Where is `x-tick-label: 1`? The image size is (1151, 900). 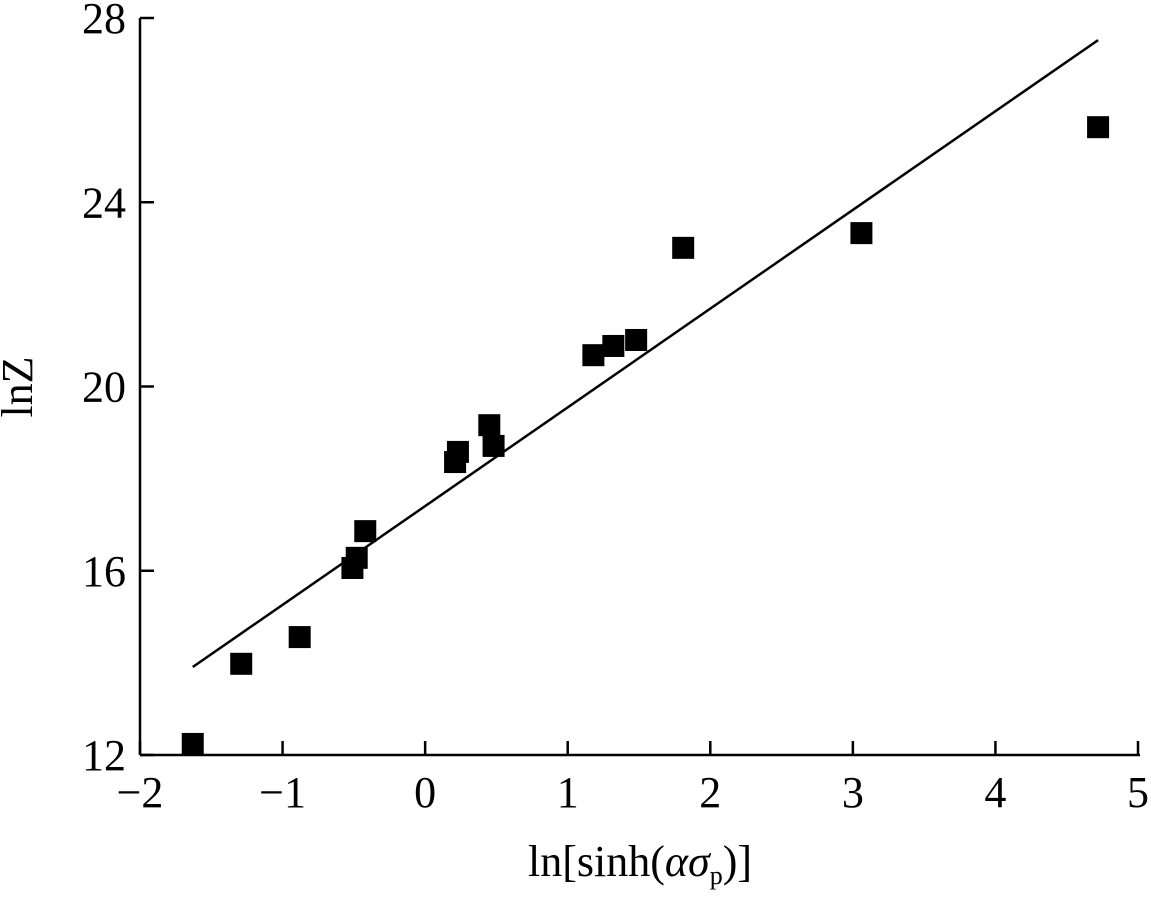 x-tick-label: 1 is located at coordinates (568, 792).